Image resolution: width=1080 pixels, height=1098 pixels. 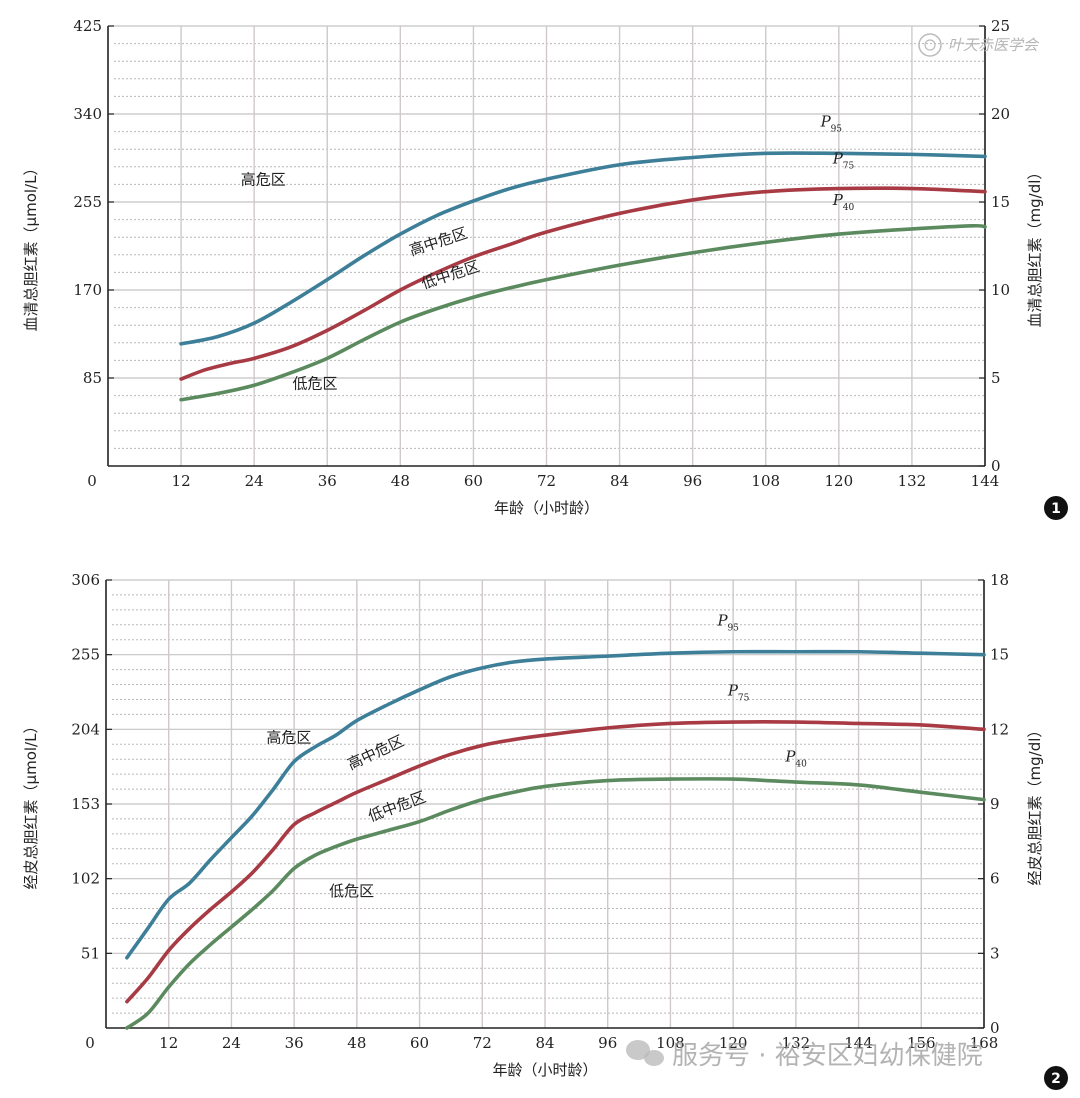 I want to click on y-tick-label-left: 425, so click(x=87, y=26).